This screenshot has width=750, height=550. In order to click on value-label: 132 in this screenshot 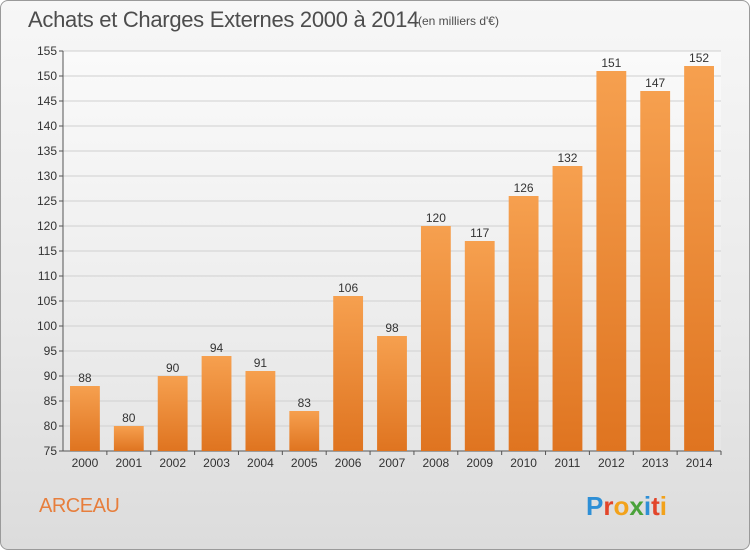, I will do `click(567, 158)`.